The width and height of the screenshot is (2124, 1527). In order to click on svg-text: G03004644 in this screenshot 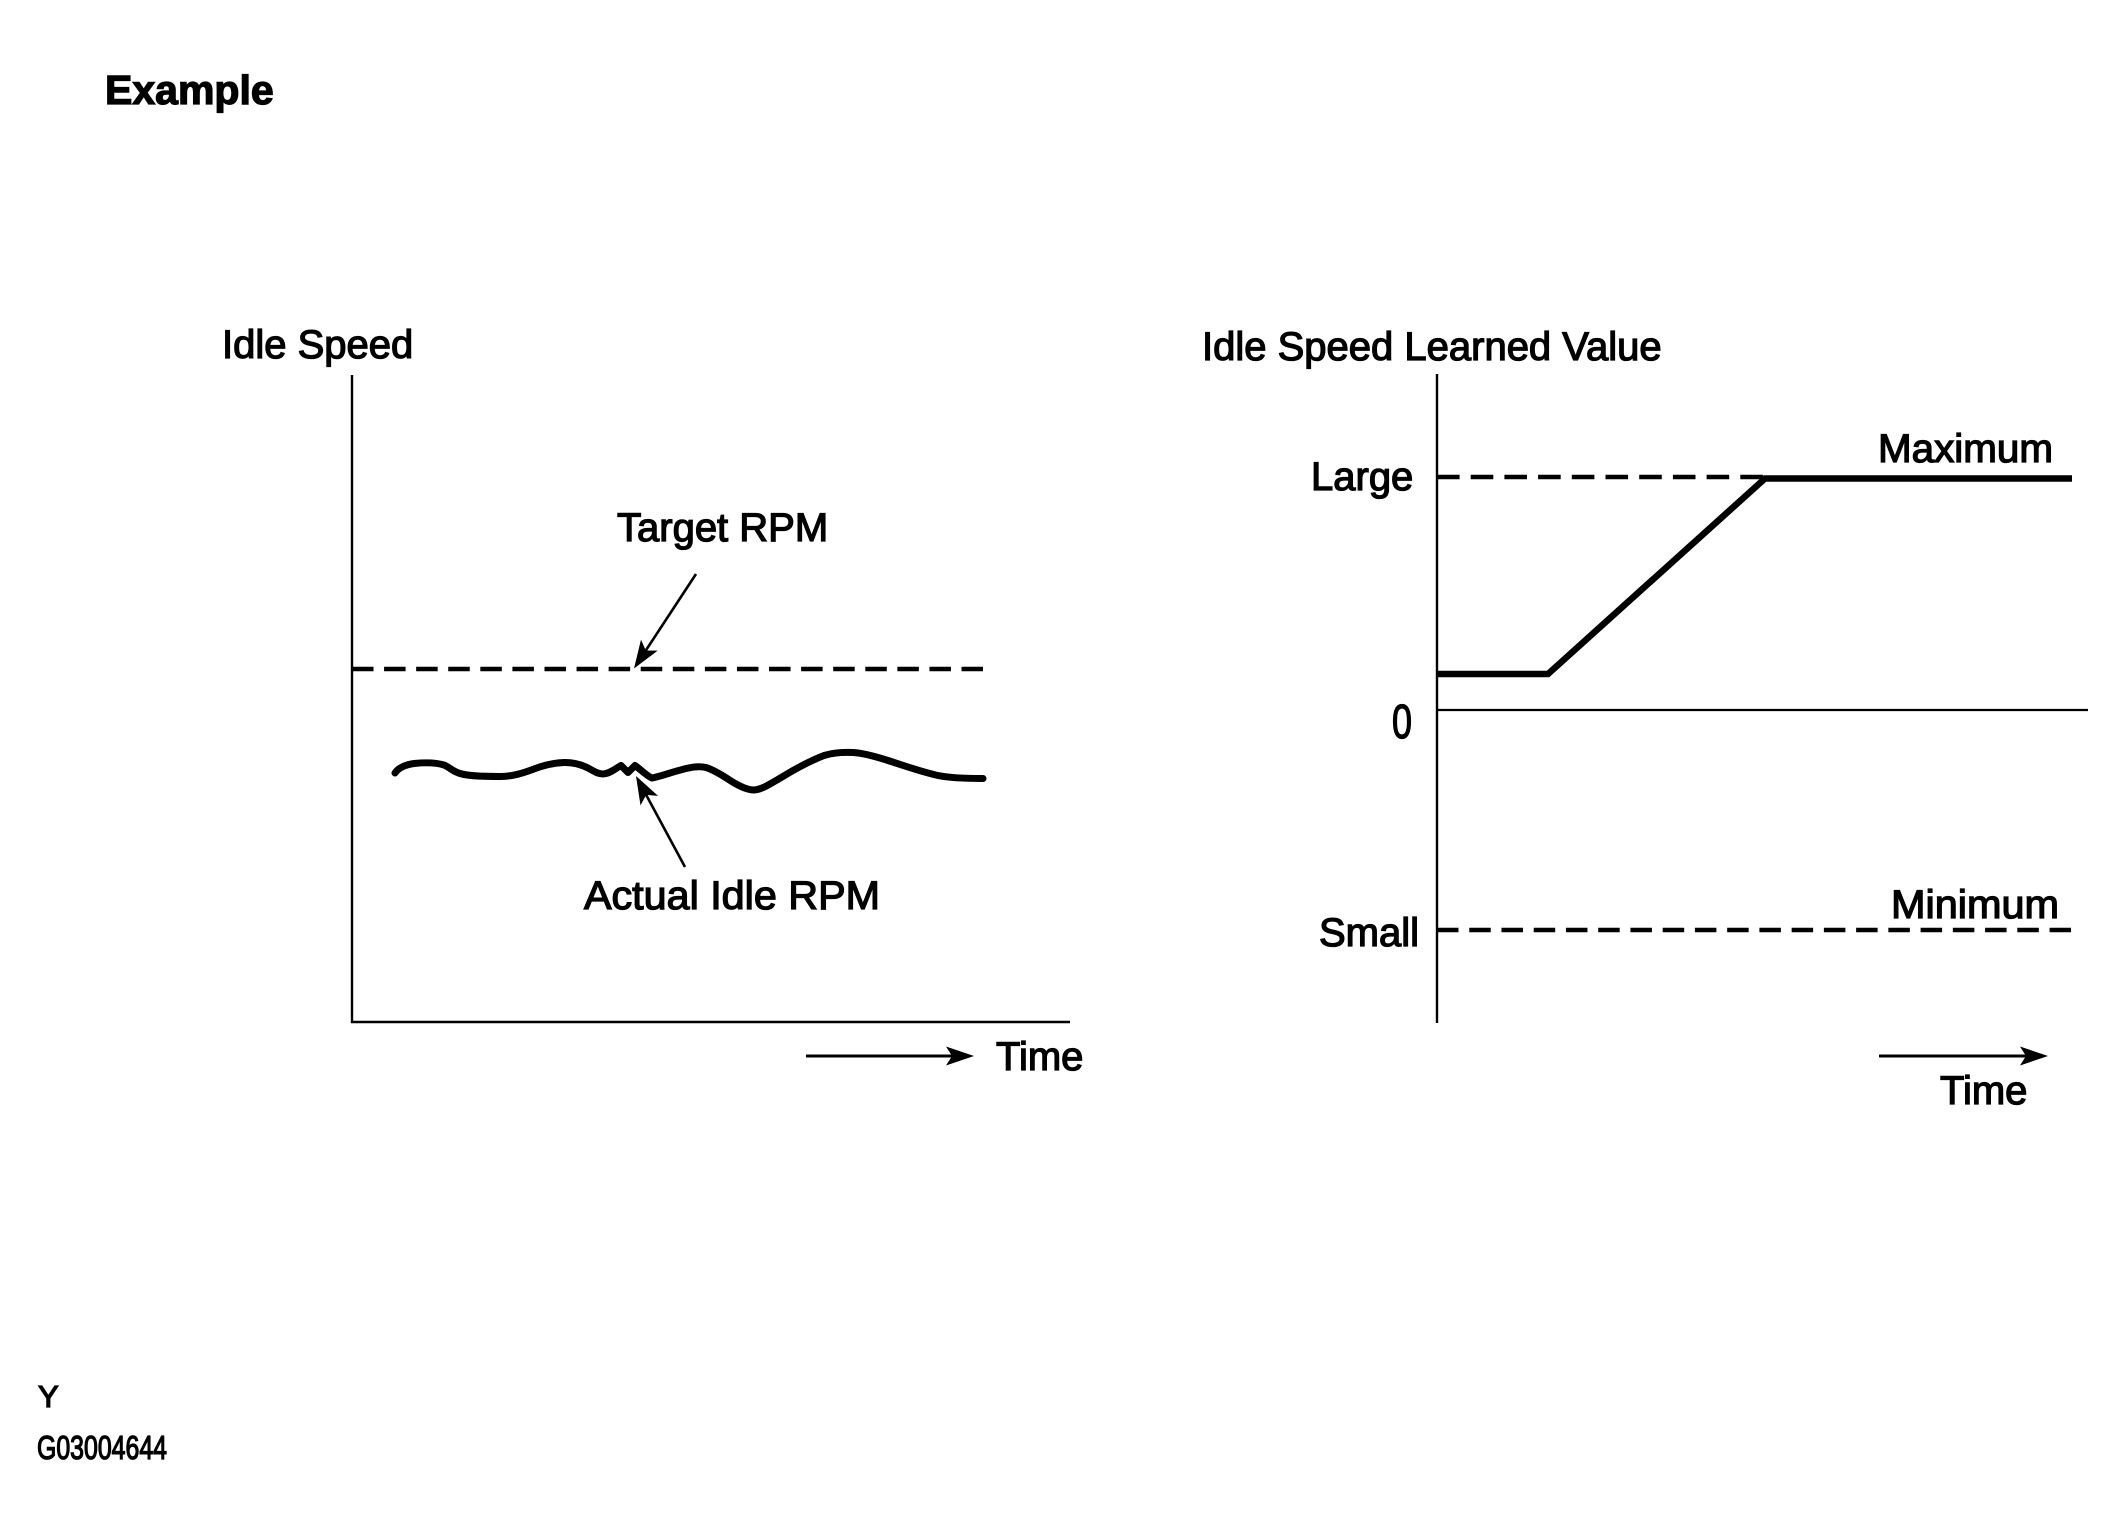, I will do `click(102, 1447)`.